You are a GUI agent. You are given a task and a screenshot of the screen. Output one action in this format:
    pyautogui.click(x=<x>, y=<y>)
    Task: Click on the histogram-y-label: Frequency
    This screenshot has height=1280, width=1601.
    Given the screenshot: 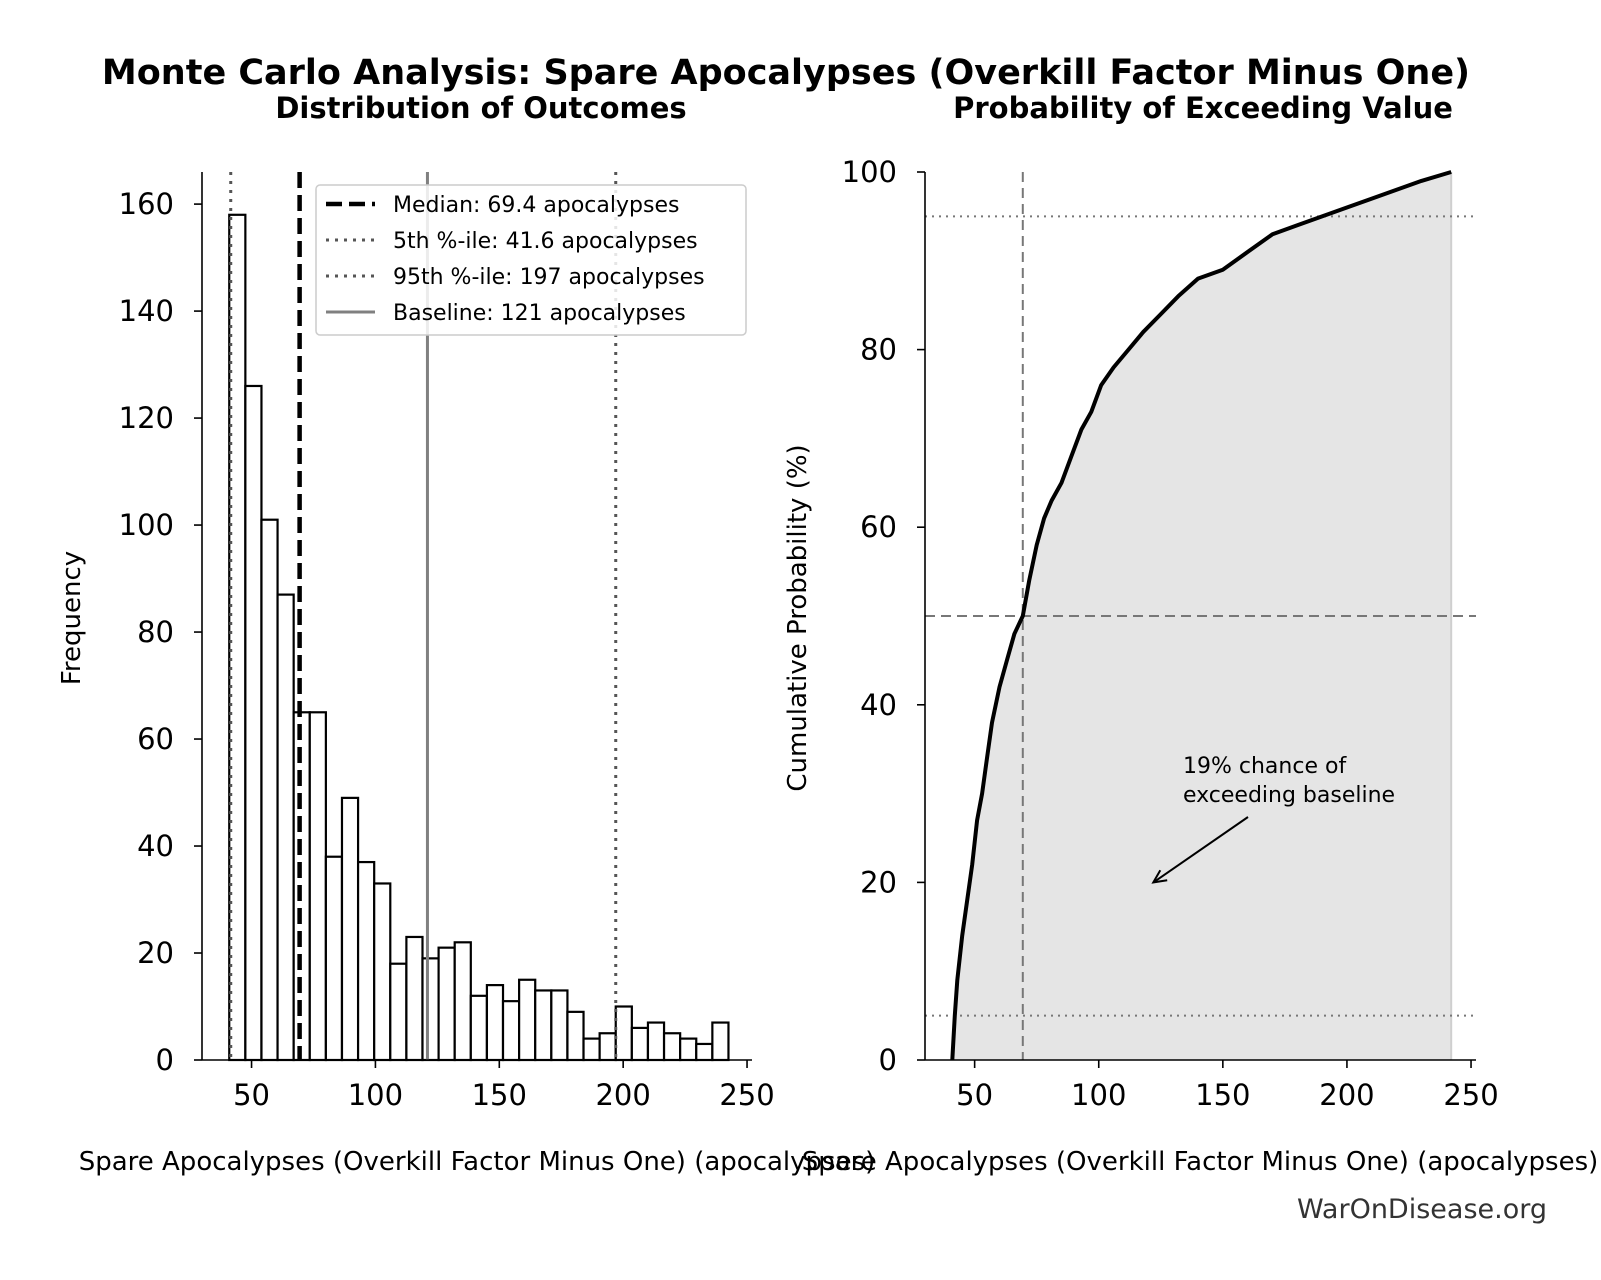 What is the action you would take?
    pyautogui.click(x=72, y=618)
    